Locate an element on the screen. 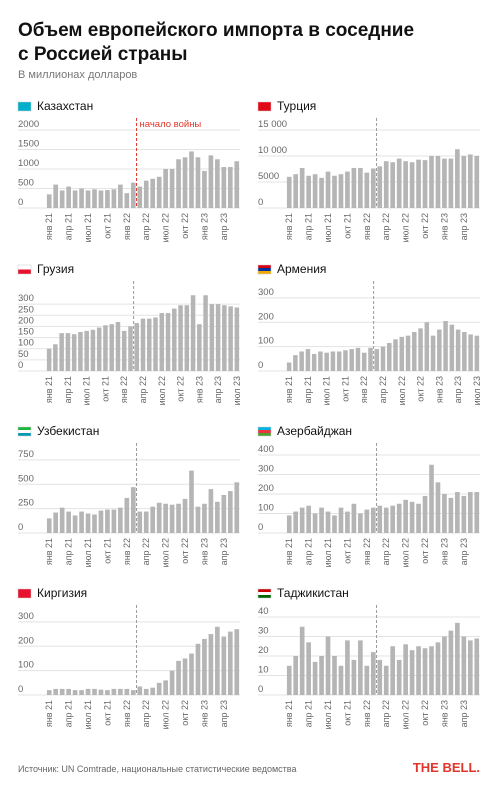 This screenshot has width=500, height=800. x-tick-label: апр 22 is located at coordinates (383, 389).